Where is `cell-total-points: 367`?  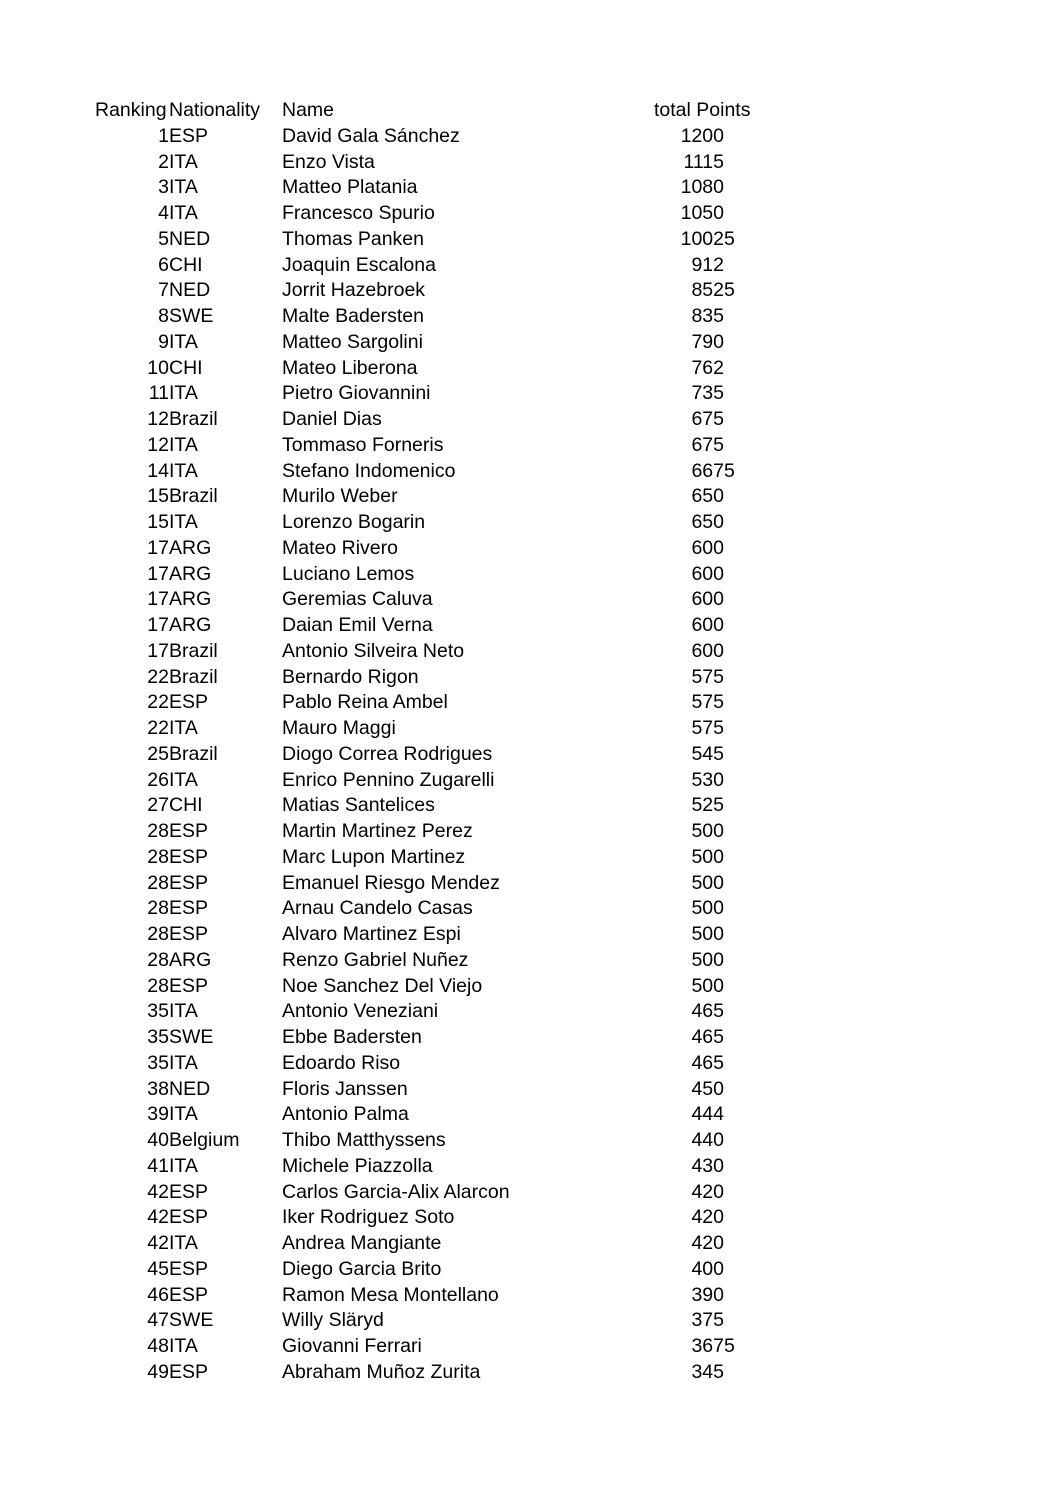 cell-total-points: 367 is located at coordinates (707, 1346).